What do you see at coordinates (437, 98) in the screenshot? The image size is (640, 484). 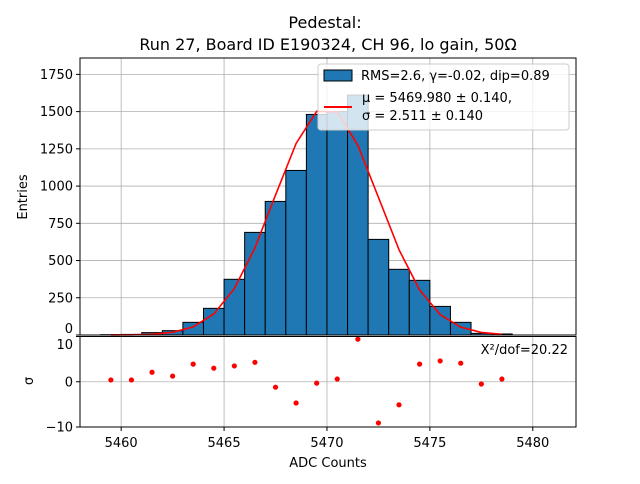 I see `legend-label-fit-mu: μ = 5469.980 ± 0.140,` at bounding box center [437, 98].